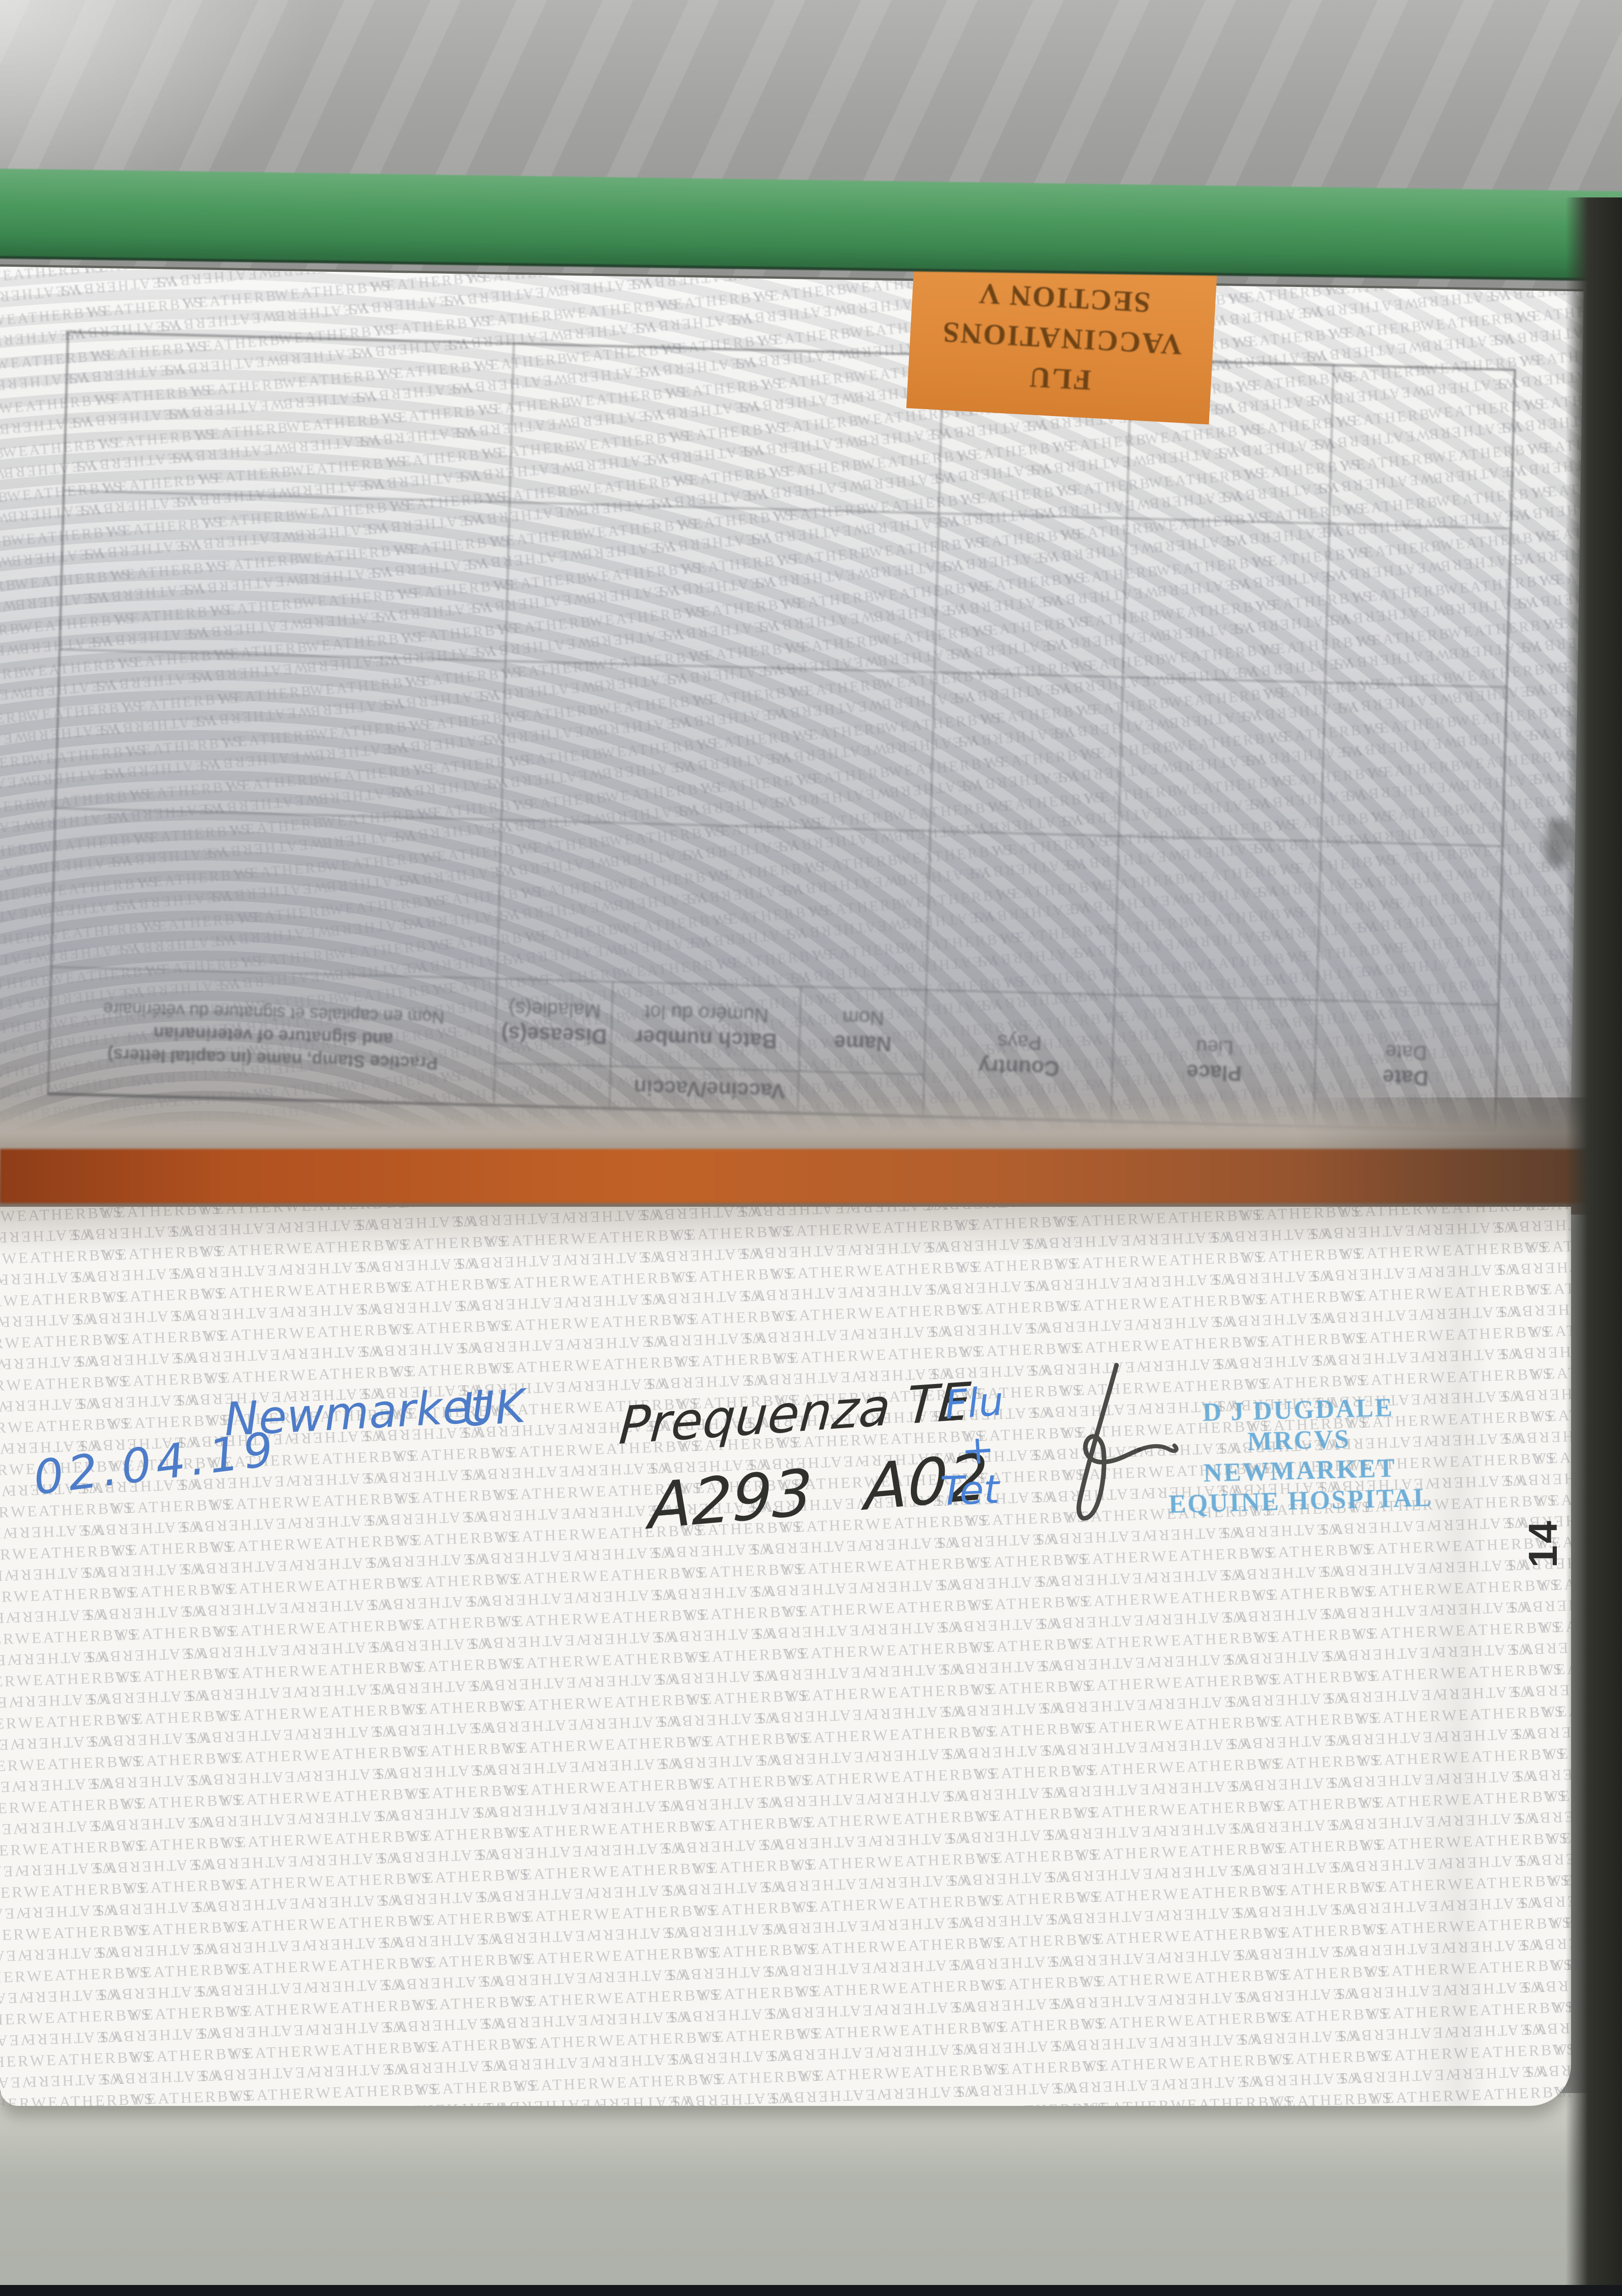 The width and height of the screenshot is (1622, 2296). Describe the element at coordinates (1543, 1543) in the screenshot. I see `page-number: 14` at that location.